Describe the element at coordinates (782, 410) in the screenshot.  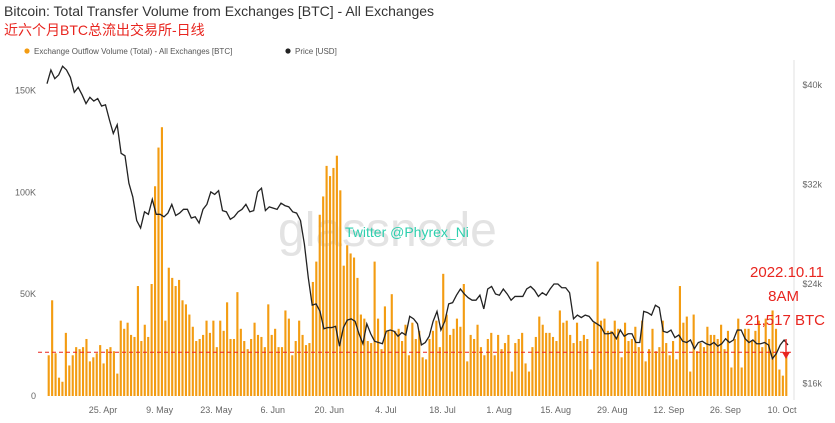
I see `x-tick-label: 10. Oct` at that location.